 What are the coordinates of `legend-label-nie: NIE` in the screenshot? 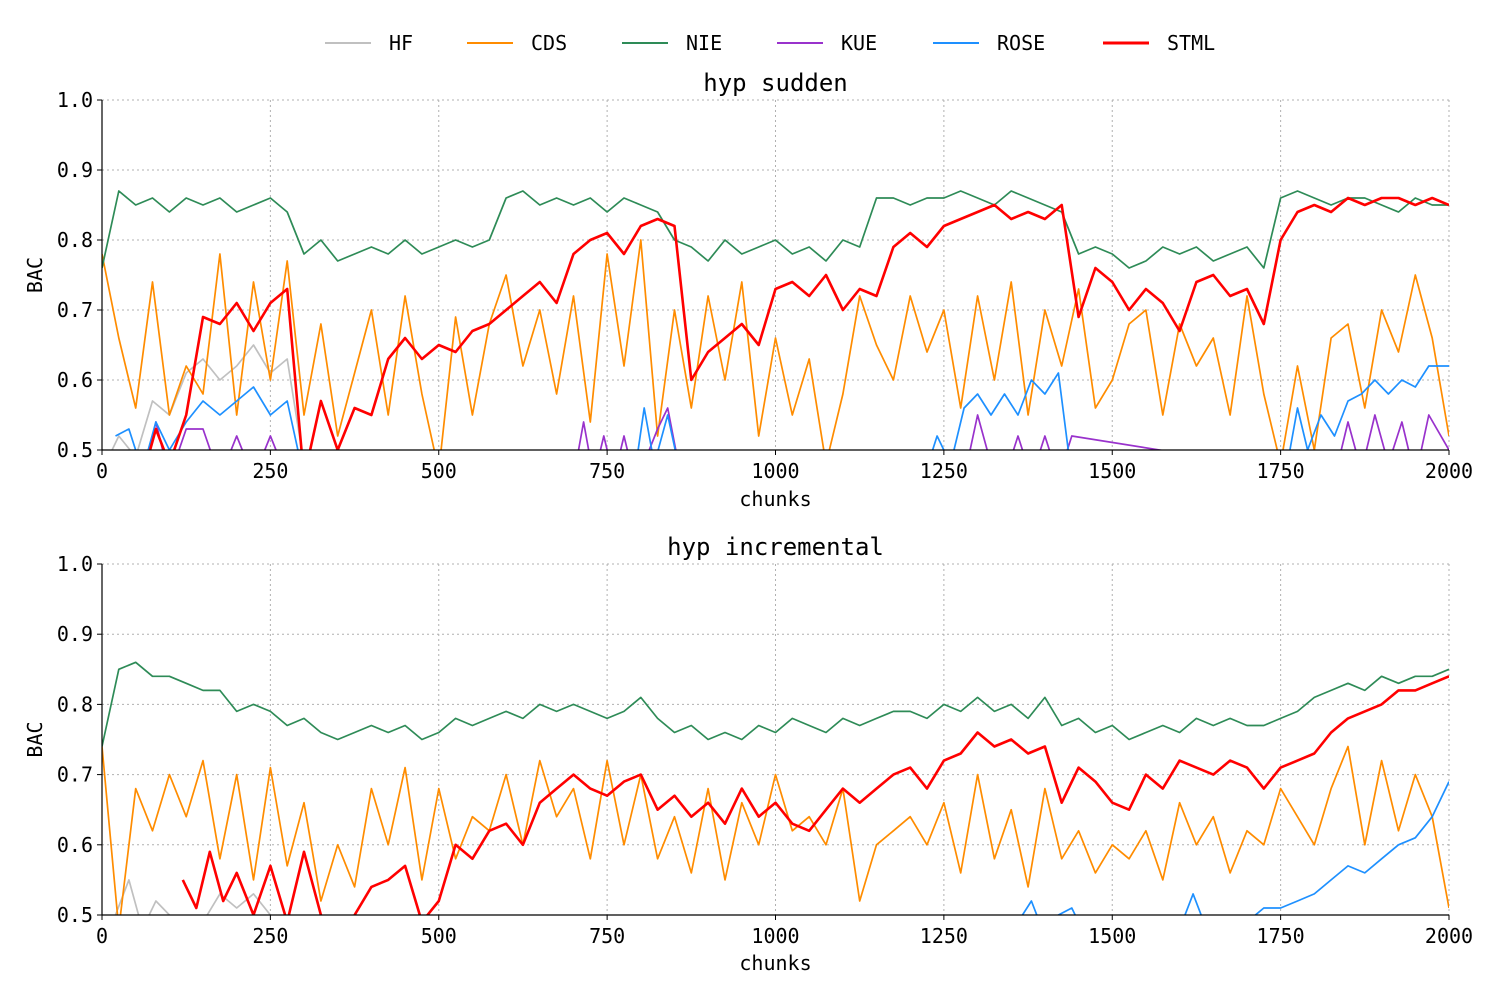 It's located at (704, 43).